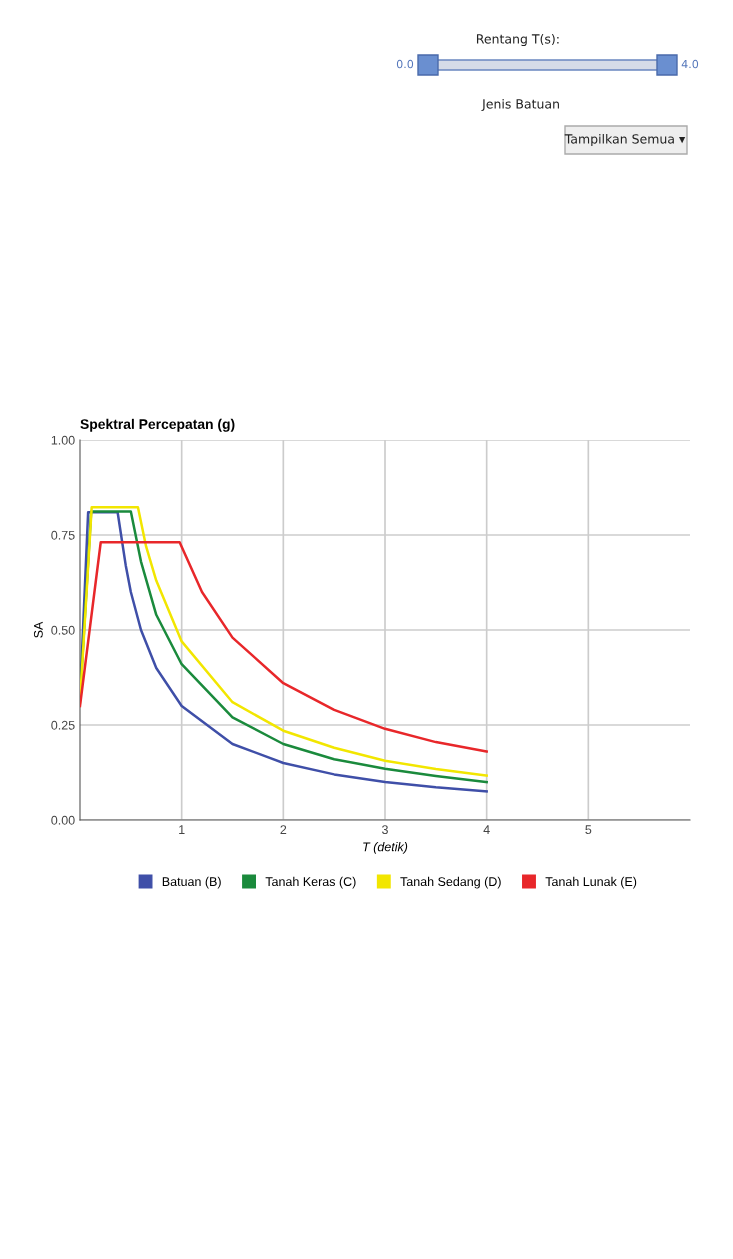 Image resolution: width=733 pixels, height=1259 pixels. I want to click on x-tick-label: 3, so click(385, 830).